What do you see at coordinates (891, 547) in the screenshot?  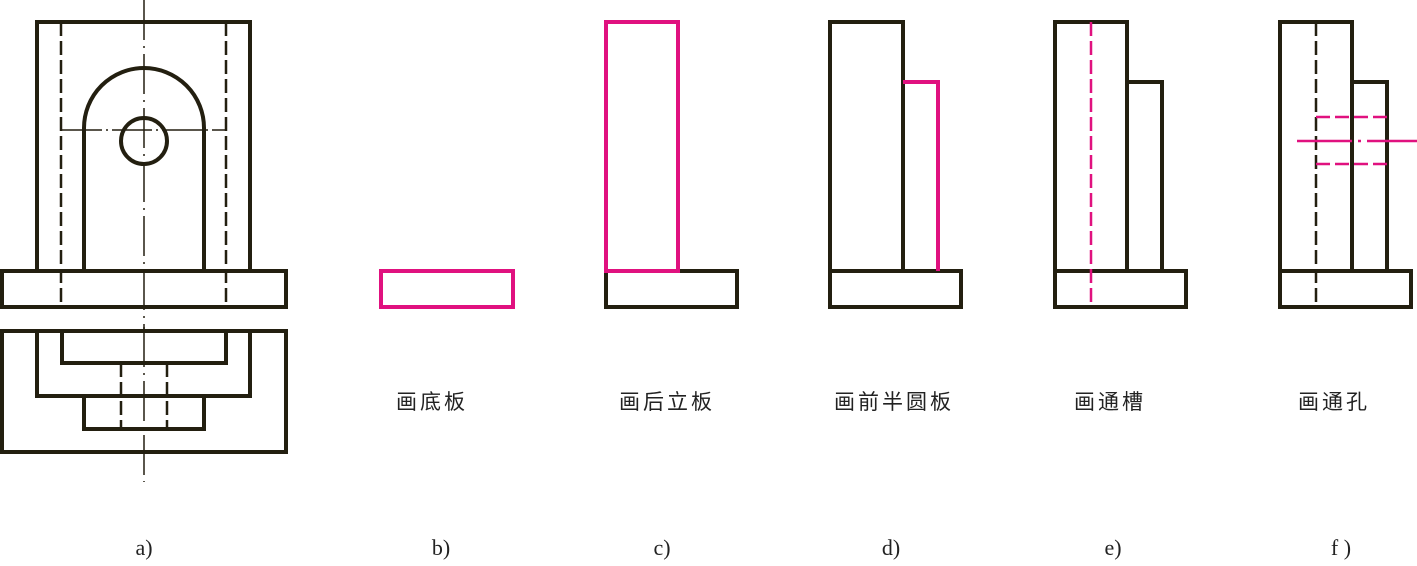 I see `label-d: d)` at bounding box center [891, 547].